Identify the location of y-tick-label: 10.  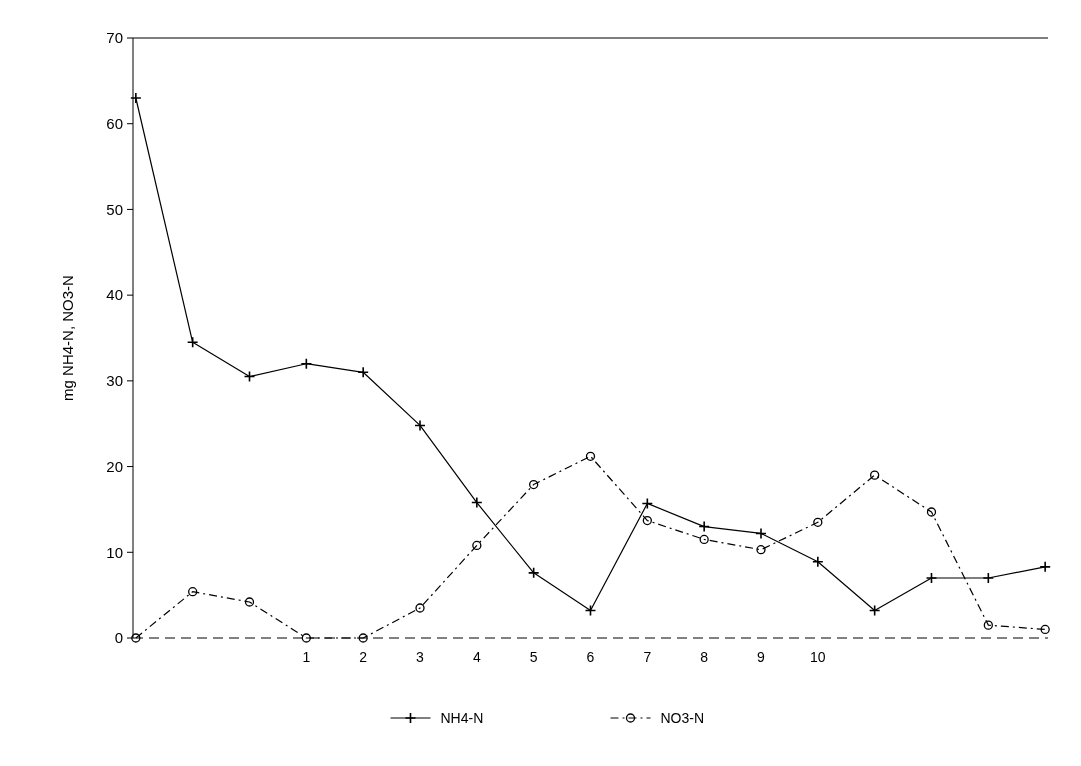
(114, 552).